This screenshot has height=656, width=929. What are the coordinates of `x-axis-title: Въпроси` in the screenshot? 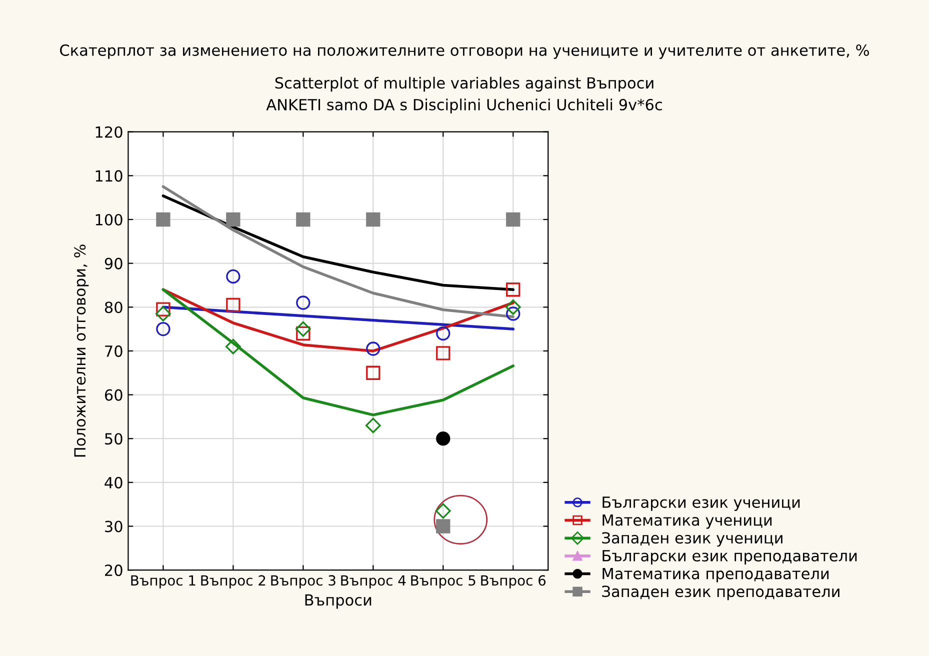 It's located at (338, 601).